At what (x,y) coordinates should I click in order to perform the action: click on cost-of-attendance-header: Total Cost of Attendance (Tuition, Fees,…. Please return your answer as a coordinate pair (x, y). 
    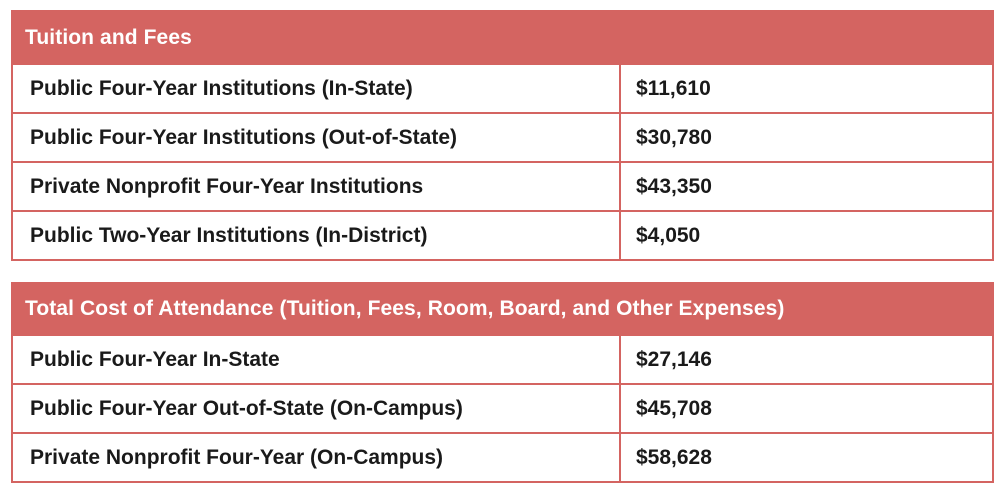
    Looking at the image, I should click on (502, 309).